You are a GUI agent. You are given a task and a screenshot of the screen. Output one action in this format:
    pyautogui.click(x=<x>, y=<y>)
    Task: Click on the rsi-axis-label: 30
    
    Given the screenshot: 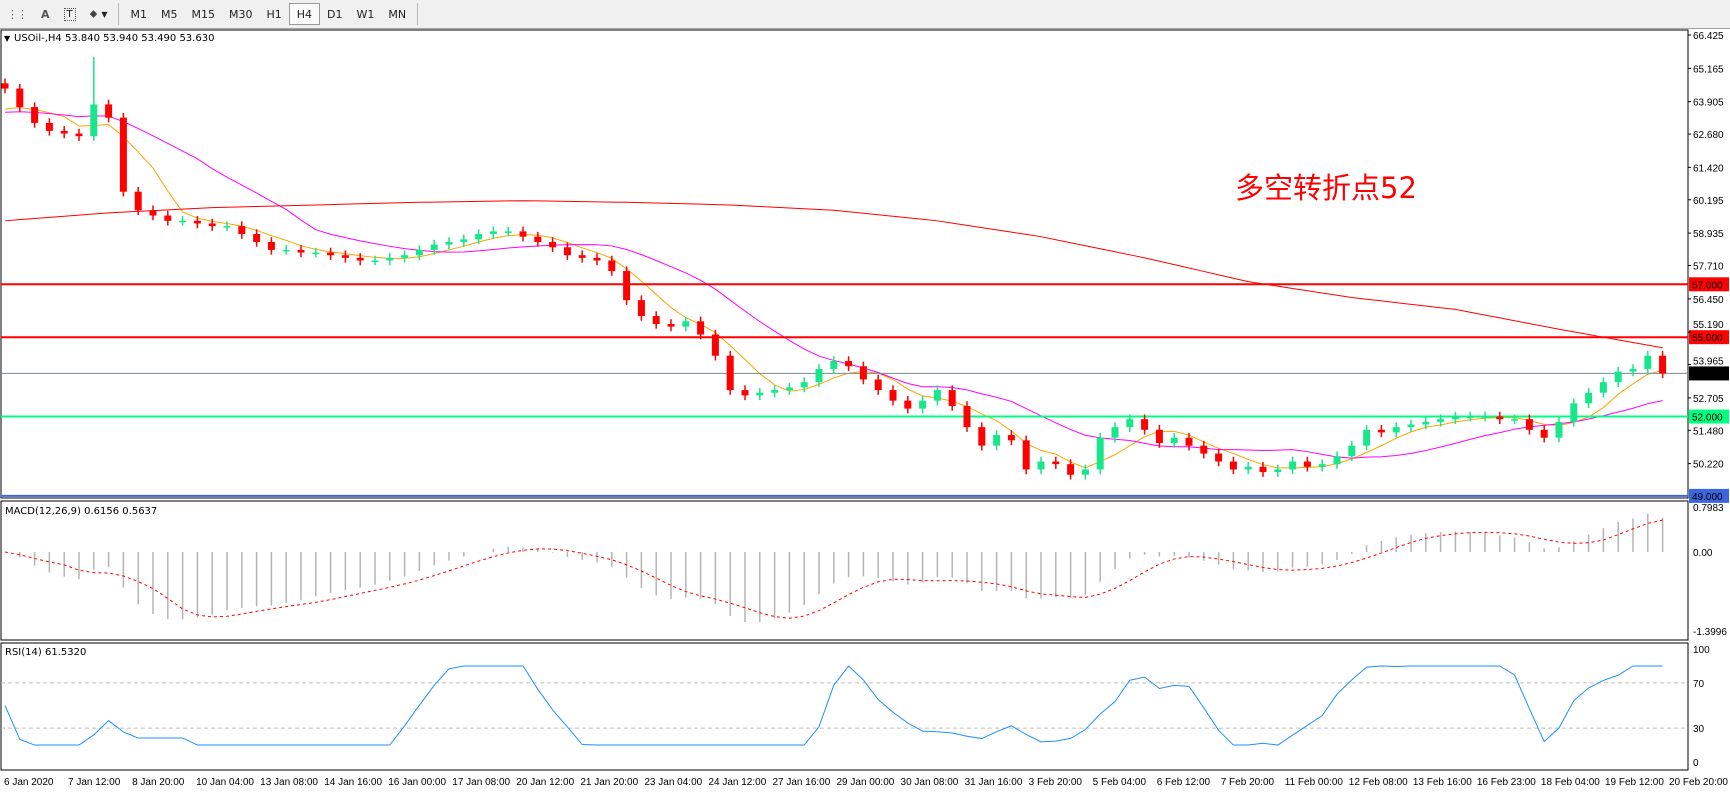 What is the action you would take?
    pyautogui.click(x=1699, y=729)
    